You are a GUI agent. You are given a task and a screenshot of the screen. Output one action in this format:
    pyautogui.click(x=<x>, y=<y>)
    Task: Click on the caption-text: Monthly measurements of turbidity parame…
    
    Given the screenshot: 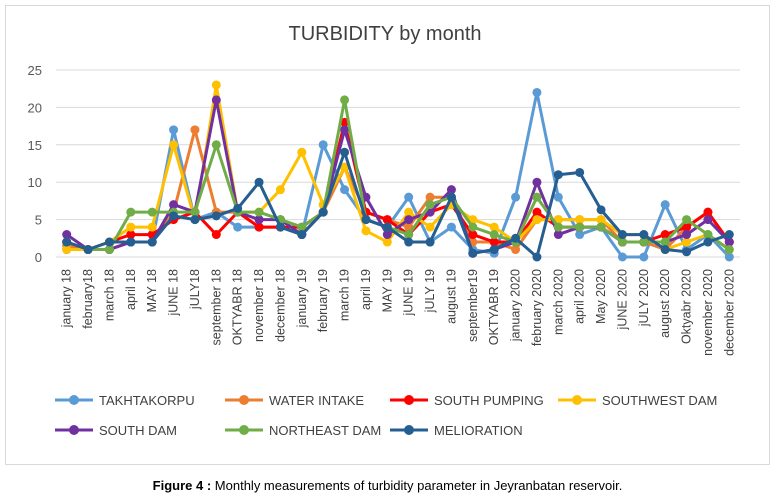 What is the action you would take?
    pyautogui.click(x=417, y=485)
    